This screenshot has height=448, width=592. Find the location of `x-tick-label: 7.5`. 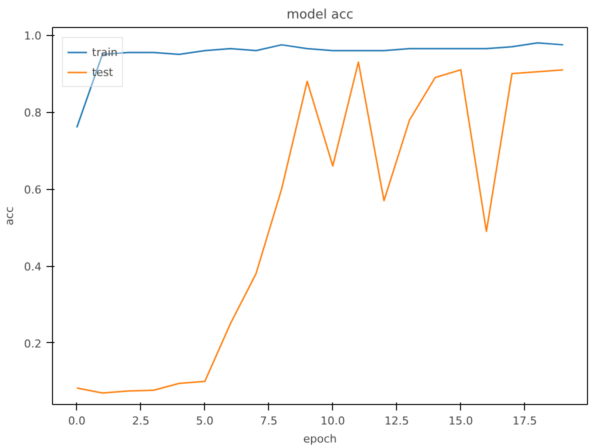

x-tick-label: 7.5 is located at coordinates (269, 421).